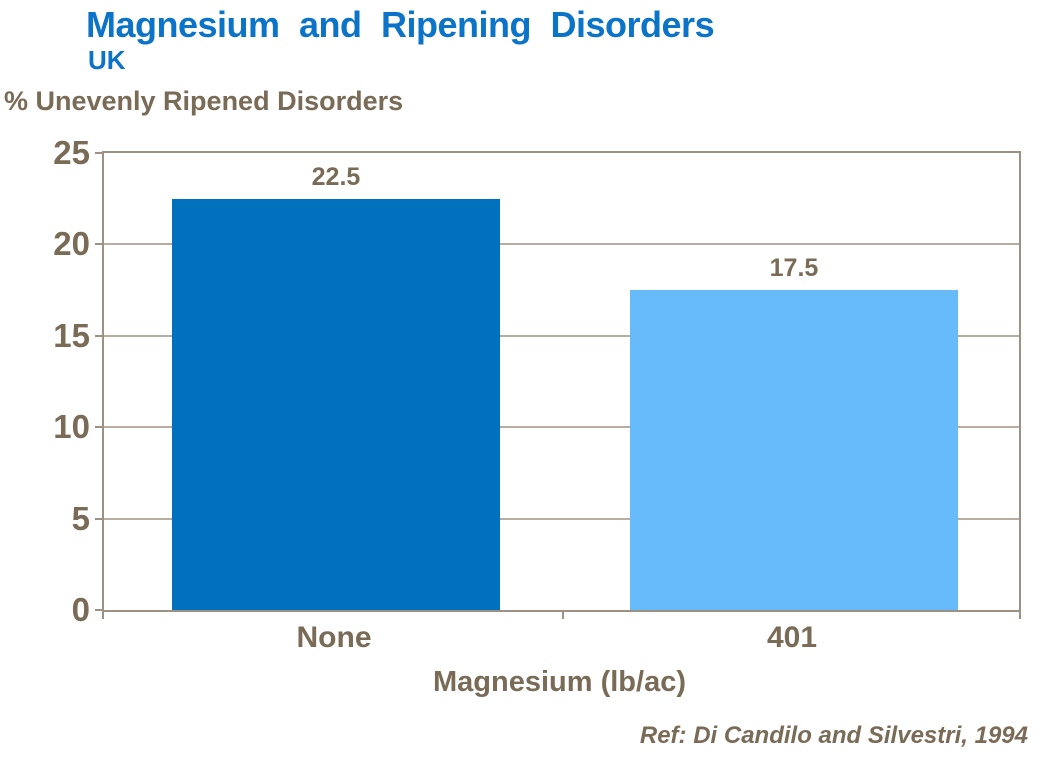 The width and height of the screenshot is (1040, 761). What do you see at coordinates (103, 614) in the screenshot?
I see `x-tick-mark-left` at bounding box center [103, 614].